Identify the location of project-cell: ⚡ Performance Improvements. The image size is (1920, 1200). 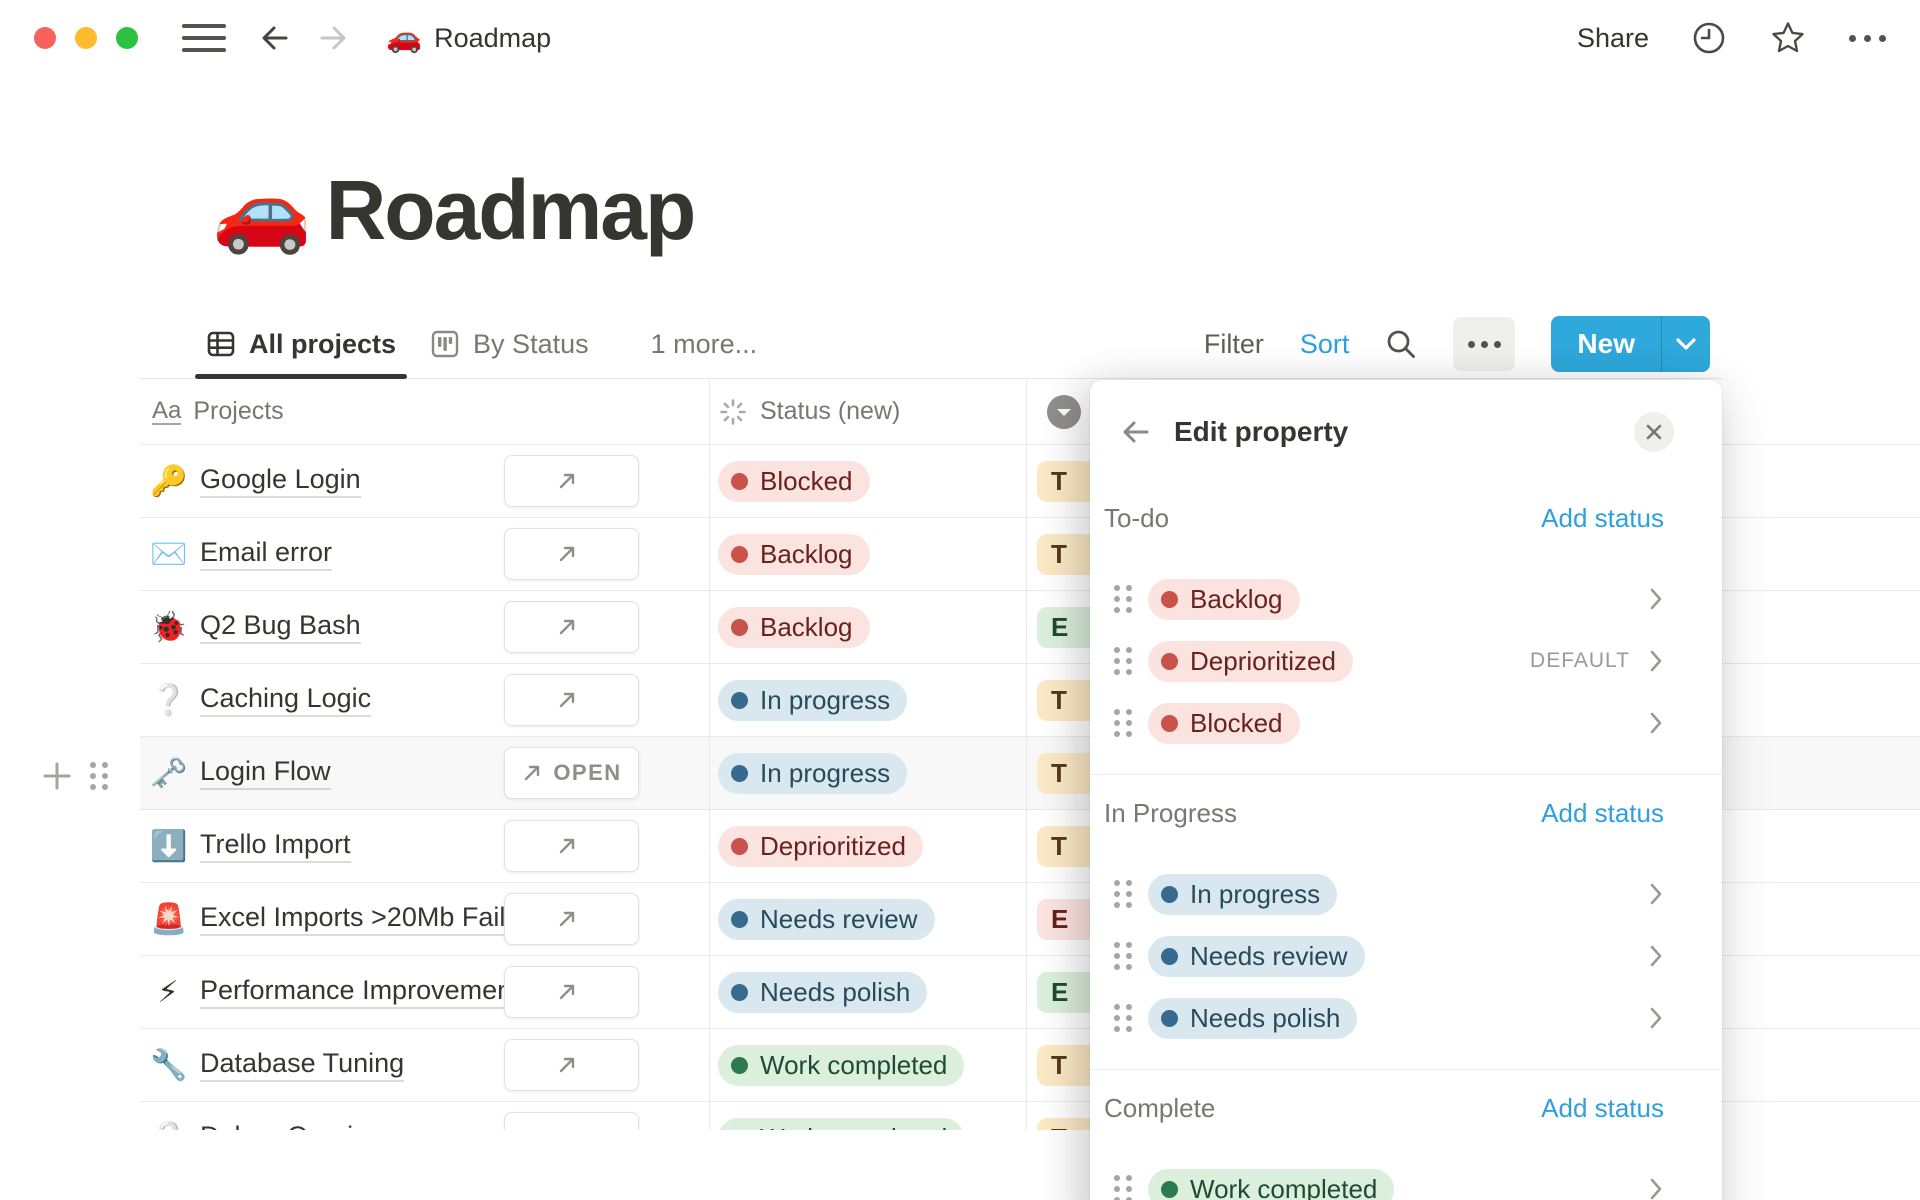
(425, 992).